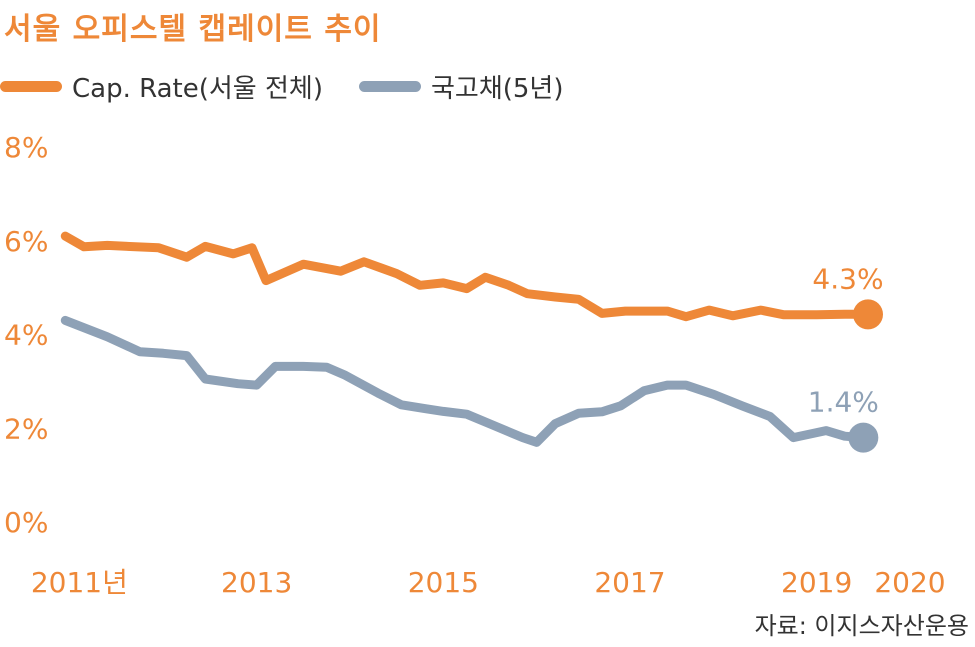 The image size is (975, 647). Describe the element at coordinates (861, 626) in the screenshot. I see `source-note: 자료: 이지스자산운용` at that location.